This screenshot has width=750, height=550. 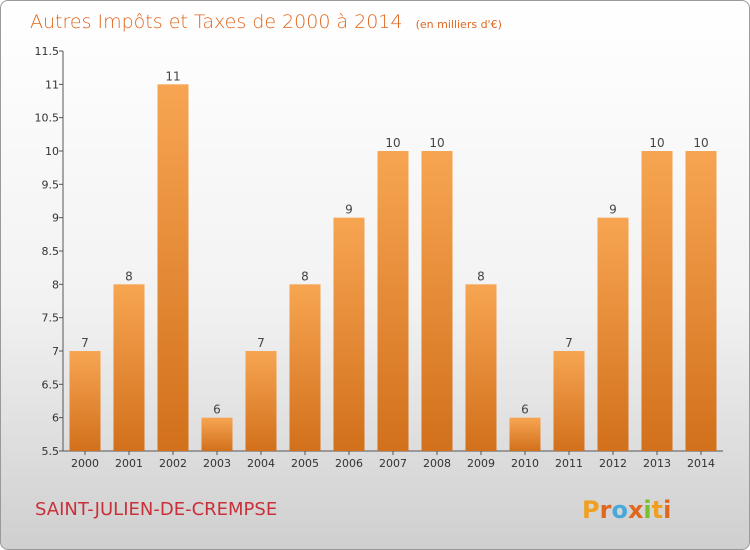 What do you see at coordinates (657, 463) in the screenshot?
I see `x-tick-label-2013: 2013` at bounding box center [657, 463].